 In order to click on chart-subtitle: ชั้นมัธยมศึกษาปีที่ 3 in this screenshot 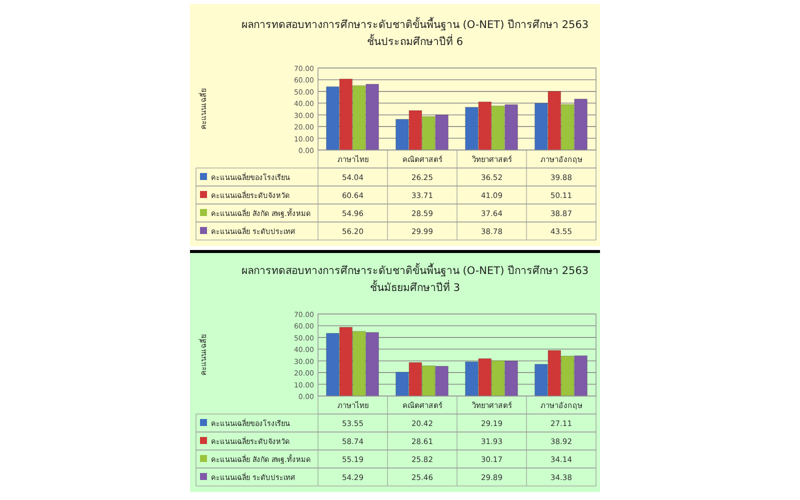, I will do `click(415, 287)`.